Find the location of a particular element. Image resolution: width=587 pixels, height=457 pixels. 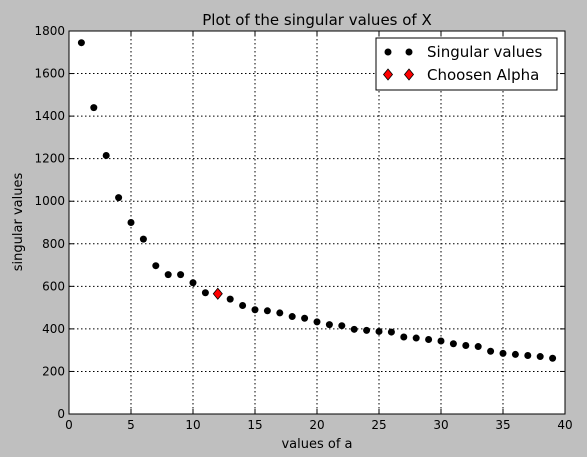

y-tick-label: 1800 is located at coordinates (49, 31).